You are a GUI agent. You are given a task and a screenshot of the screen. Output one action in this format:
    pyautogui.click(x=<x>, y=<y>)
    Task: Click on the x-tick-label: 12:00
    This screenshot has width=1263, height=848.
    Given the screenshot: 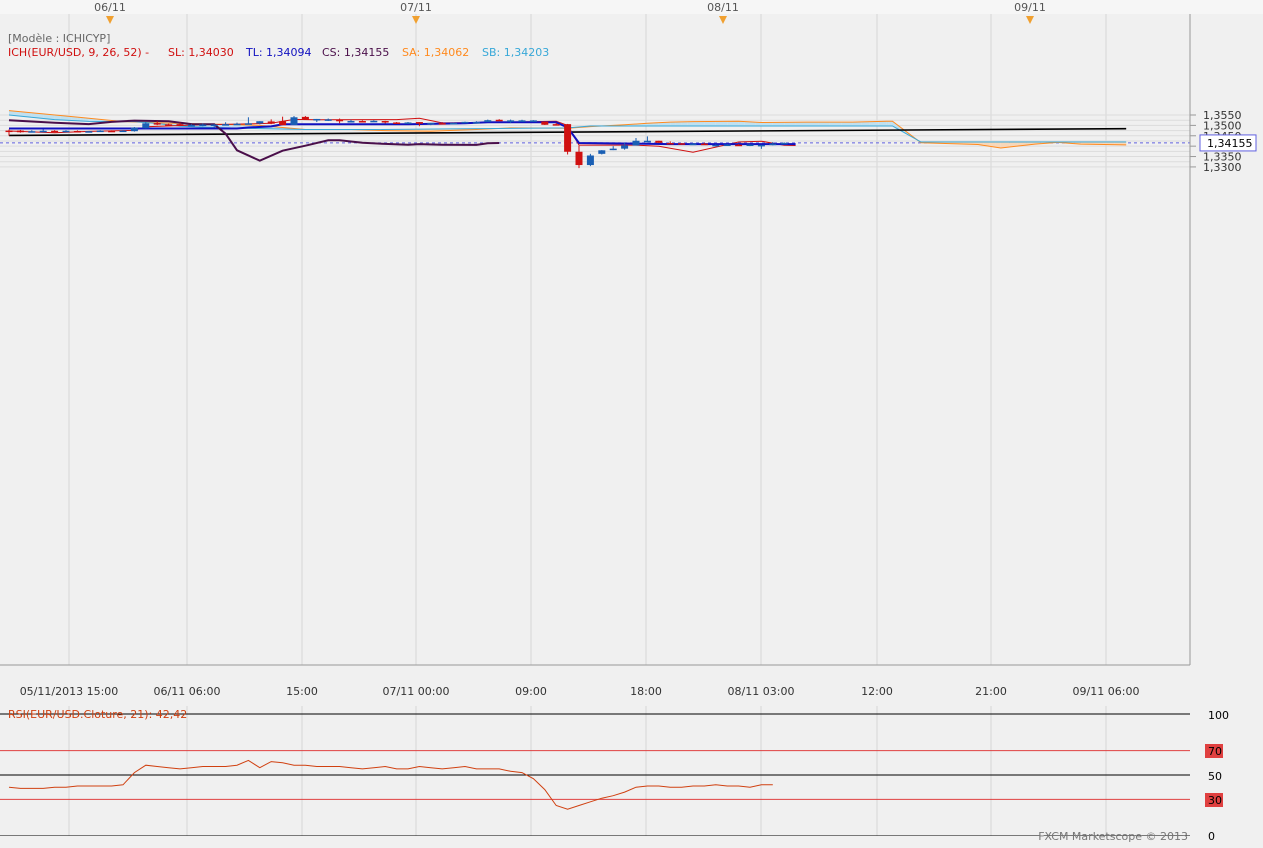 What is the action you would take?
    pyautogui.click(x=877, y=691)
    